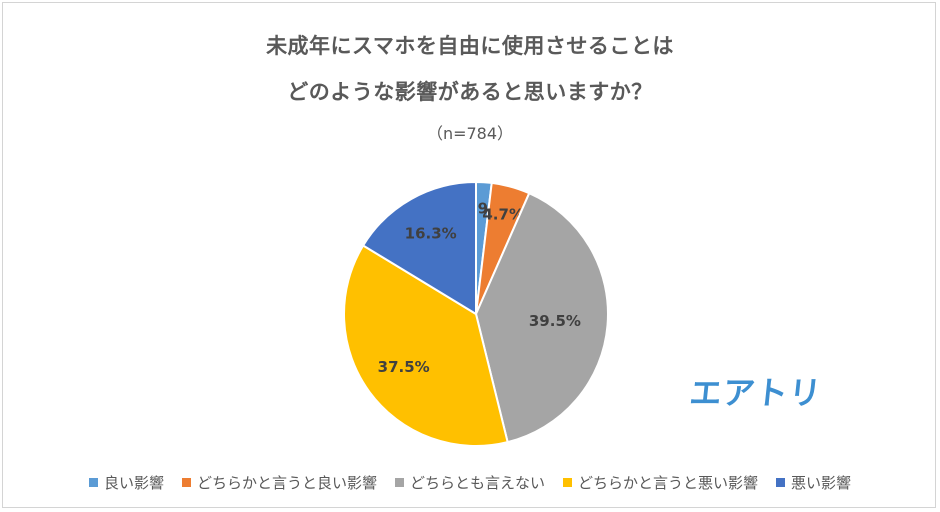 Image resolution: width=940 pixels, height=512 pixels. I want to click on chart-title-line1: 未成年にスマホを自由に使用させることは, so click(470, 46).